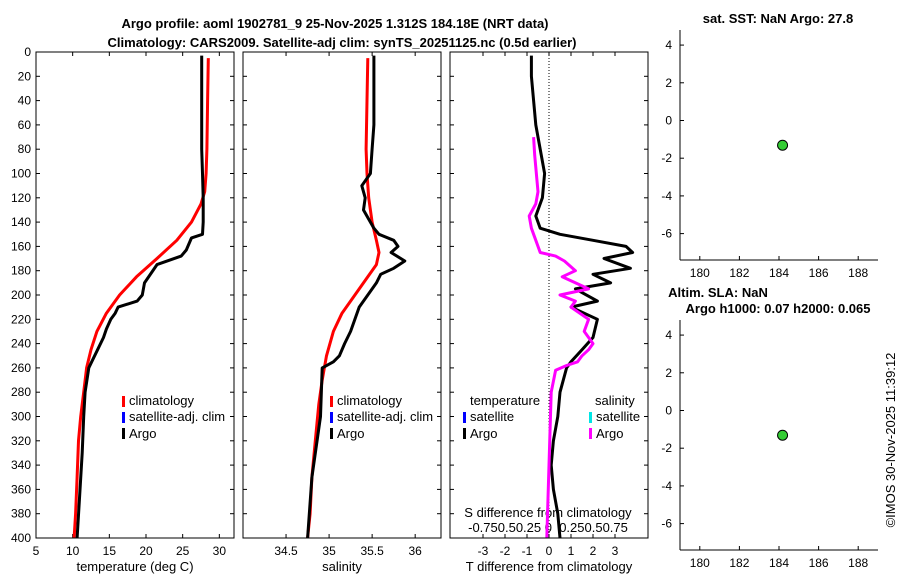 This screenshot has width=900, height=580. What do you see at coordinates (21, 174) in the screenshot?
I see `y-tick-label: 100` at bounding box center [21, 174].